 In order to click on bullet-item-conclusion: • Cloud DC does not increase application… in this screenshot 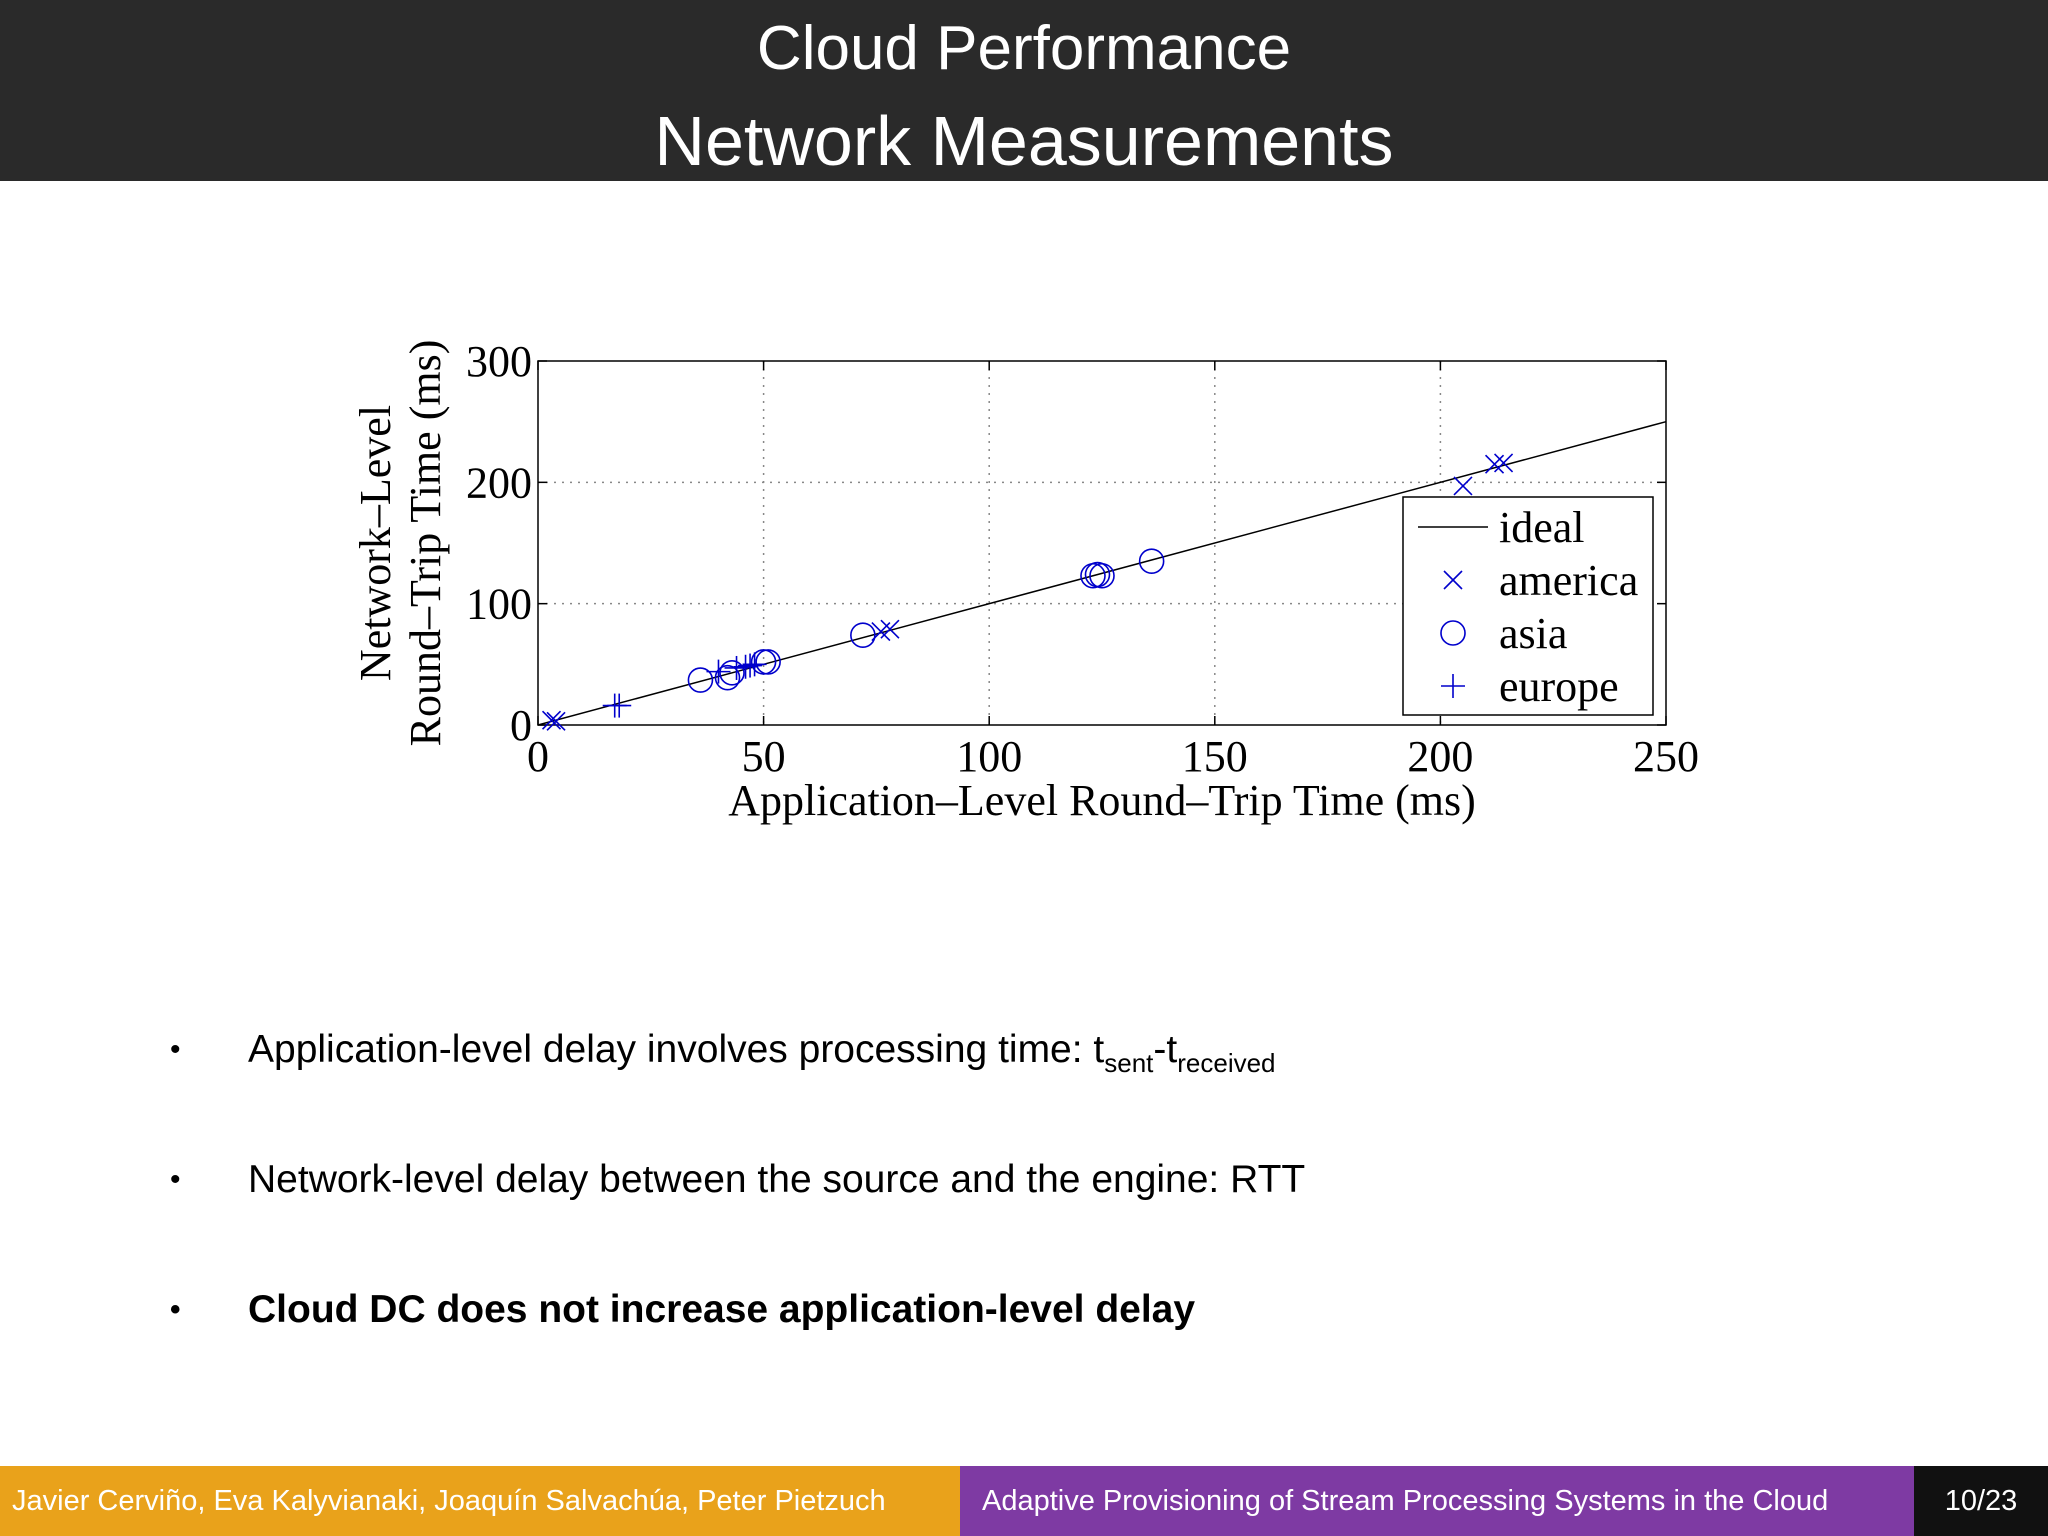, I will do `click(1010, 1335)`.